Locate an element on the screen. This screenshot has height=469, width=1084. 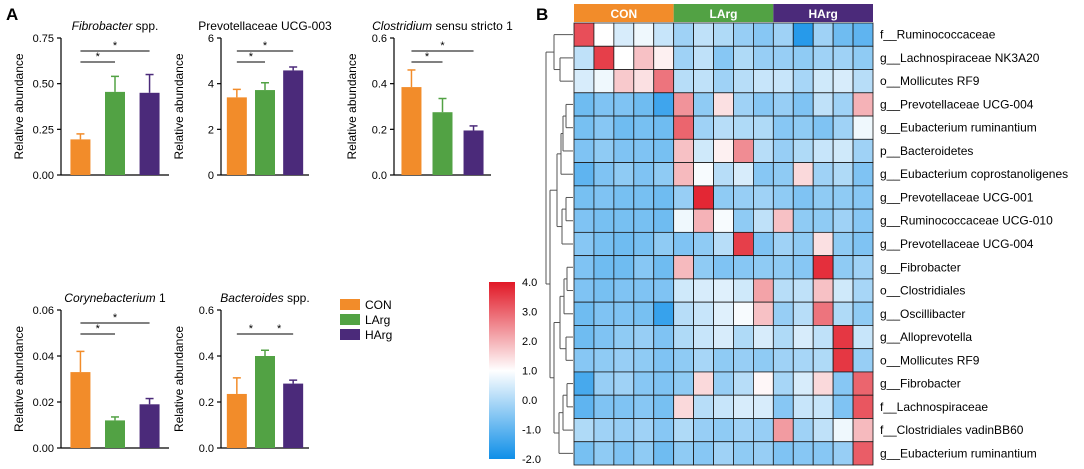
group-header-HArg is located at coordinates (823, 13).